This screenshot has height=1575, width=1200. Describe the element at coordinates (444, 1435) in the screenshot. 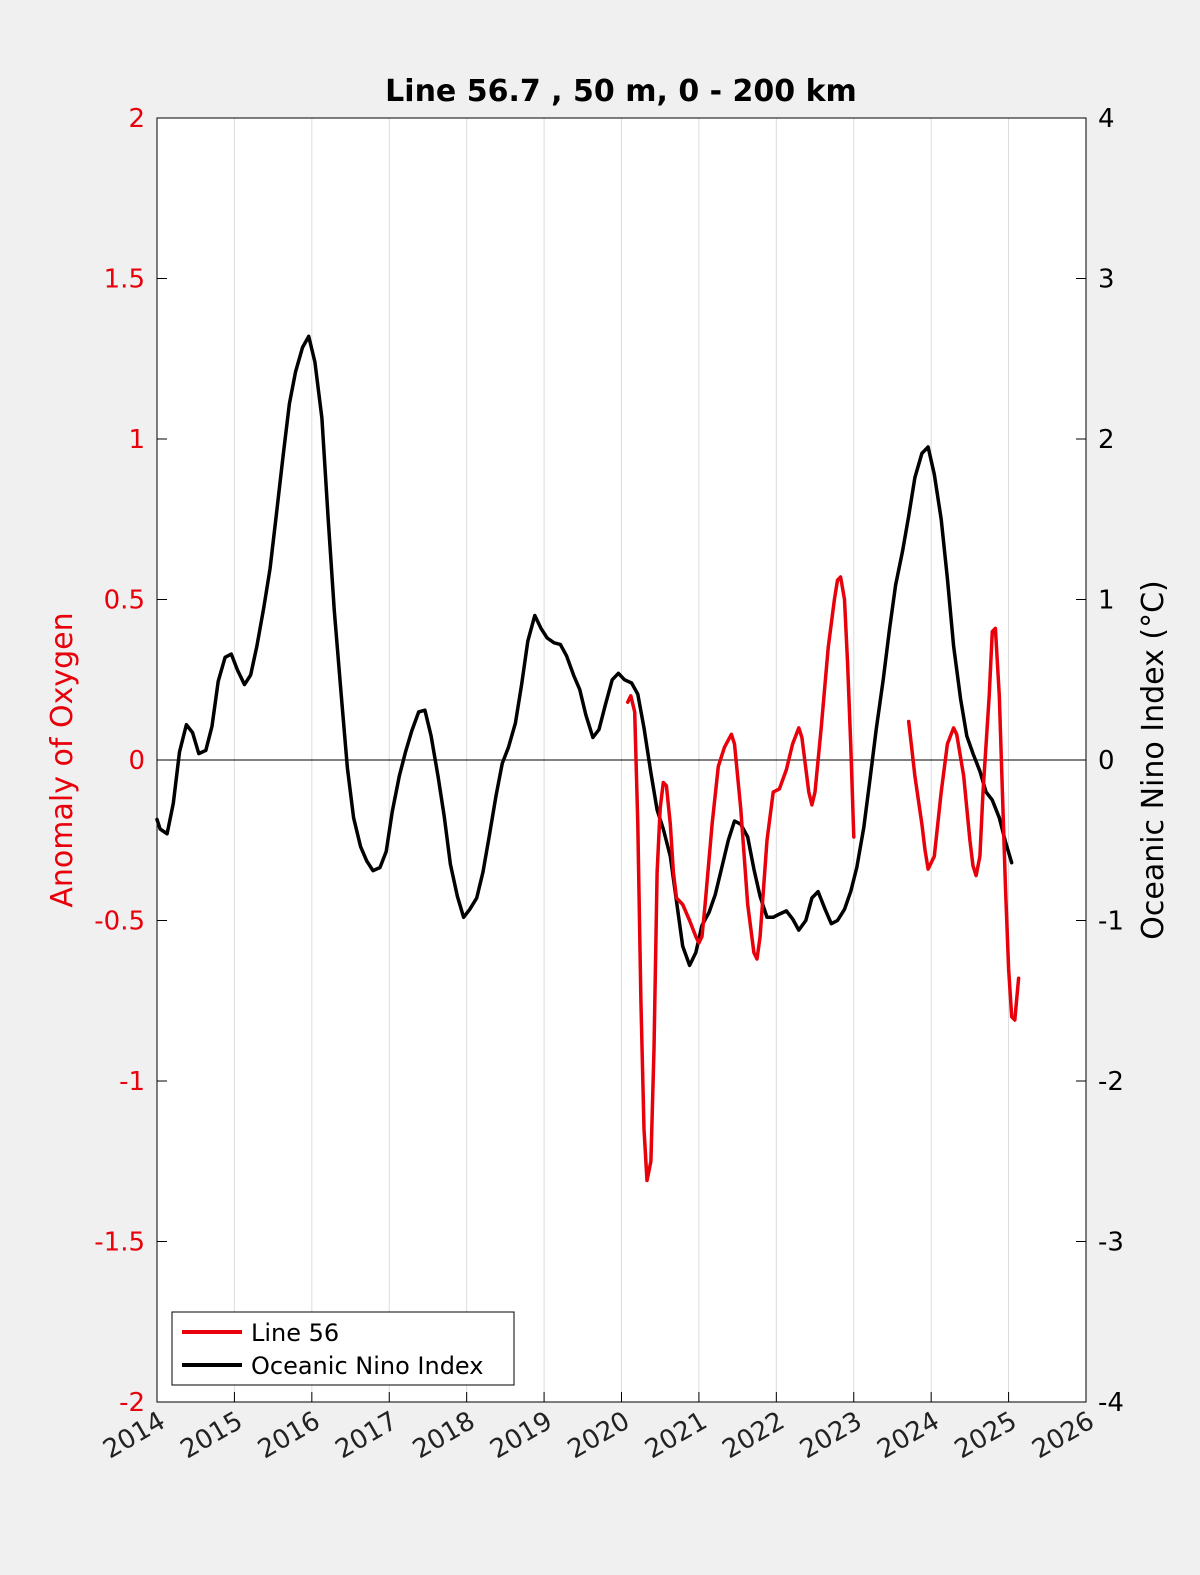

I see `x-tick-label: 2018` at that location.